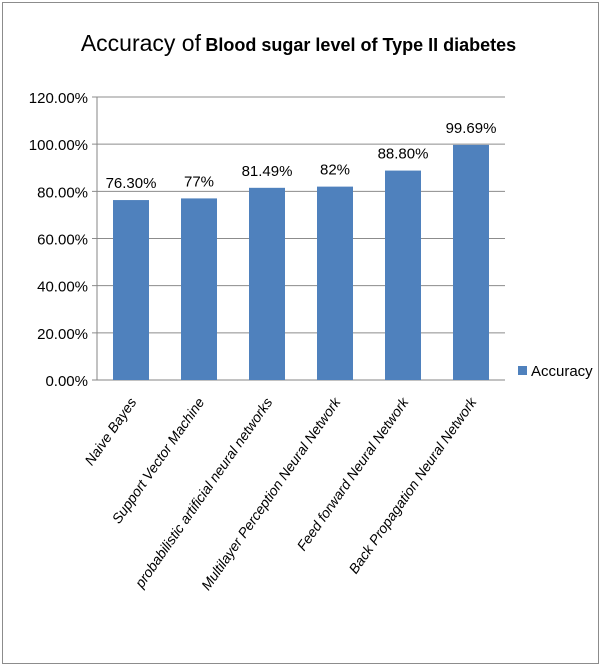  I want to click on x-tick-label: Feed forward Neural Network, so click(352, 474).